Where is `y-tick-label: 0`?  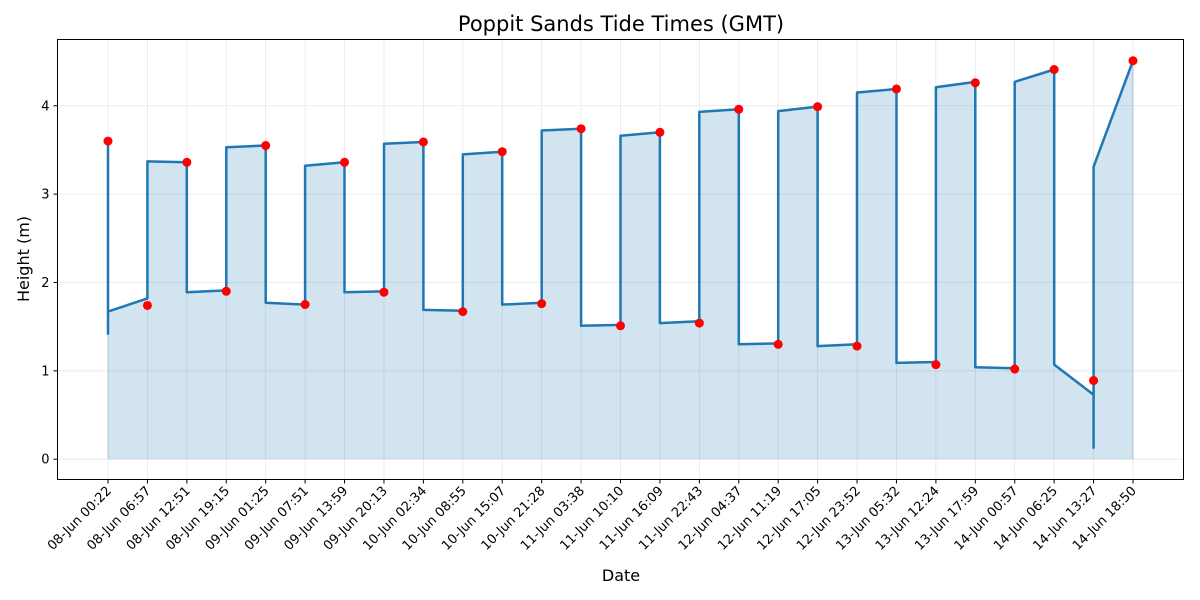
y-tick-label: 0 is located at coordinates (45, 460).